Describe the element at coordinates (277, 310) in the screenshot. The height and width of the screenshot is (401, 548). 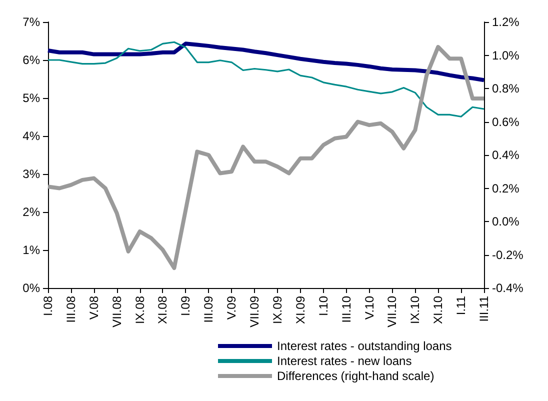
I see `x-tick-label: IX.09` at that location.